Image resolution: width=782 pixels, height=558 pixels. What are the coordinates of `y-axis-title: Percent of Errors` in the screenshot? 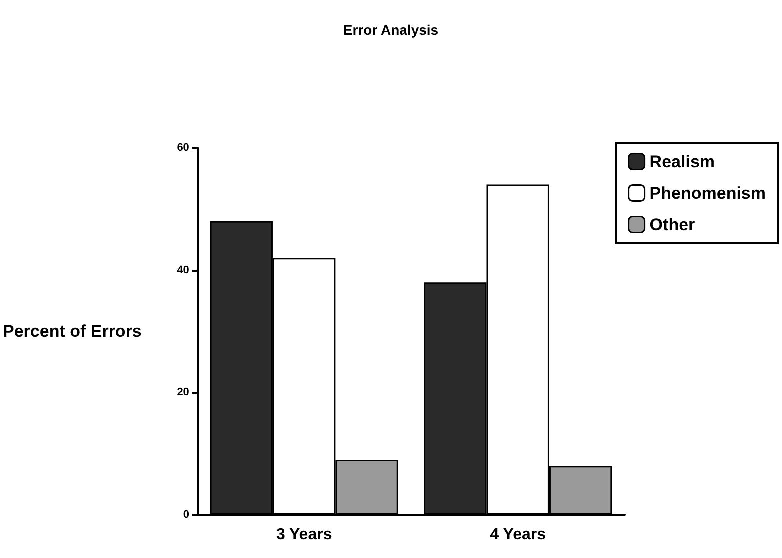 It's located at (72, 331).